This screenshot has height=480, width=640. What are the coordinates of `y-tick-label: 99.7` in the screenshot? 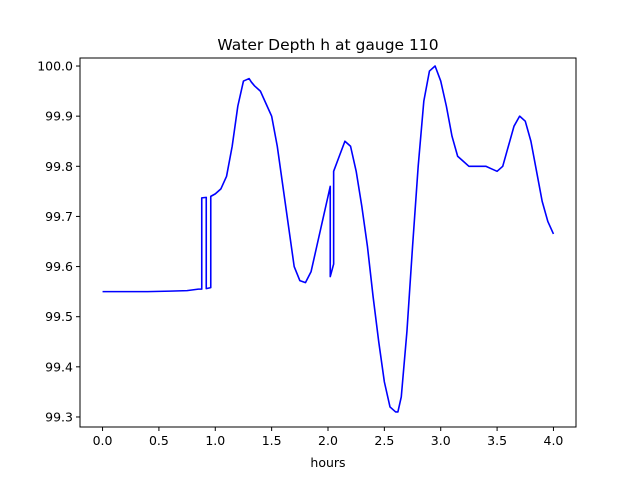 It's located at (59, 216).